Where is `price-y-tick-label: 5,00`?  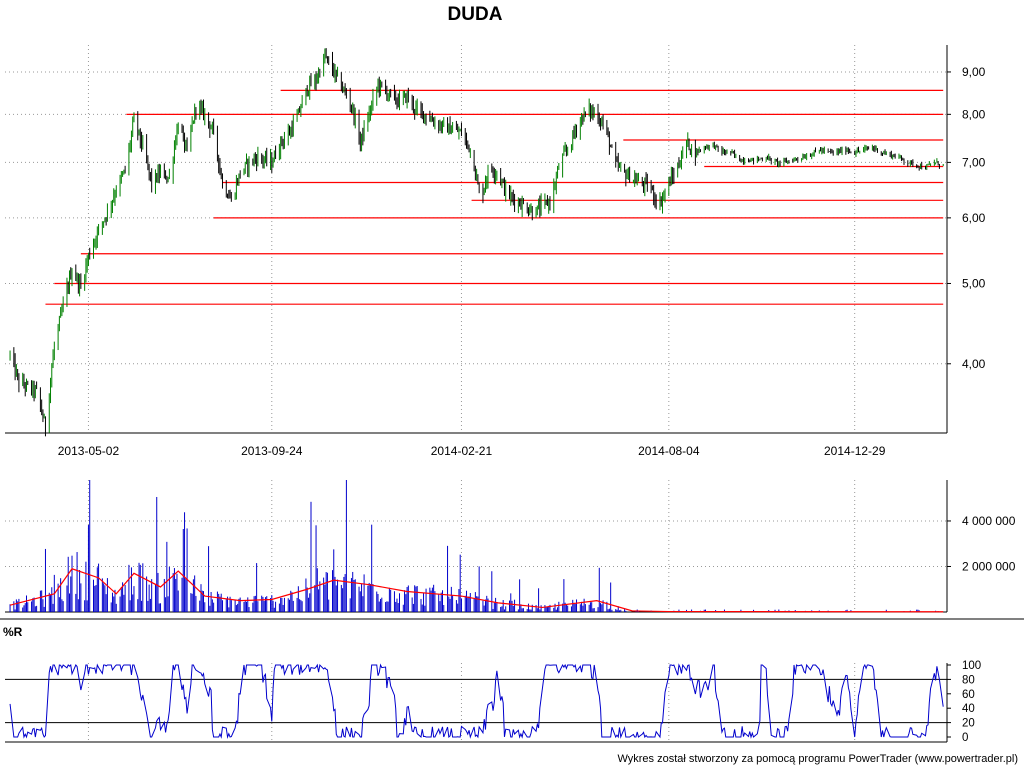 price-y-tick-label: 5,00 is located at coordinates (974, 283).